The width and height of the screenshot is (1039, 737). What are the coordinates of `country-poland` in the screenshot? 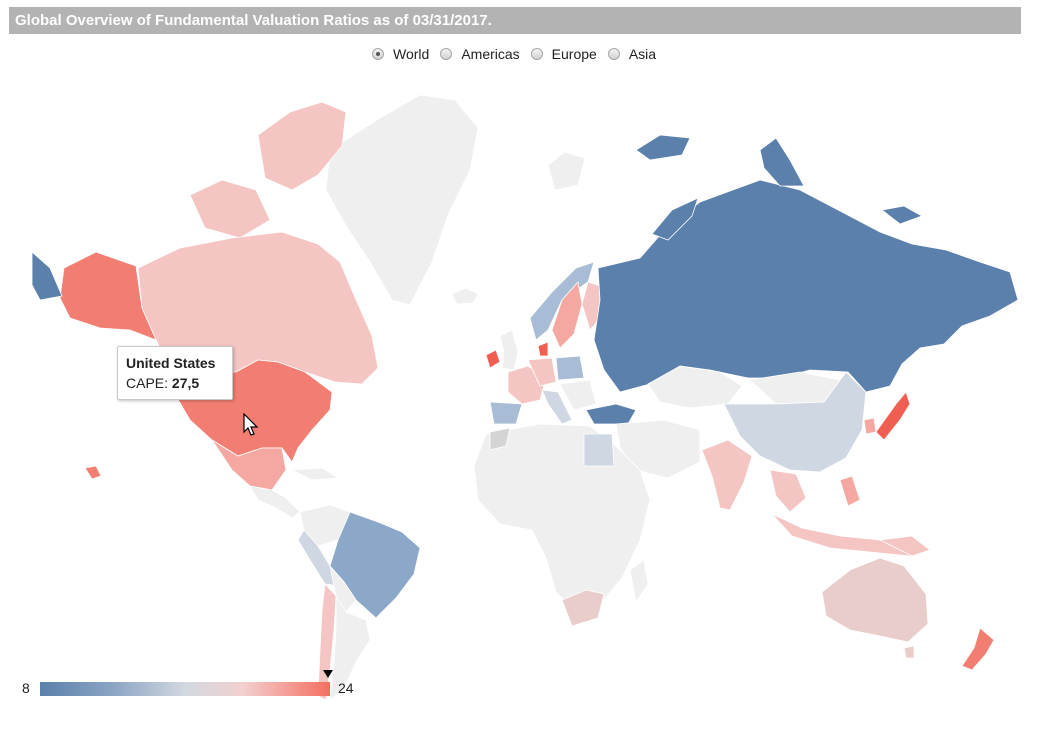 It's located at (570, 368).